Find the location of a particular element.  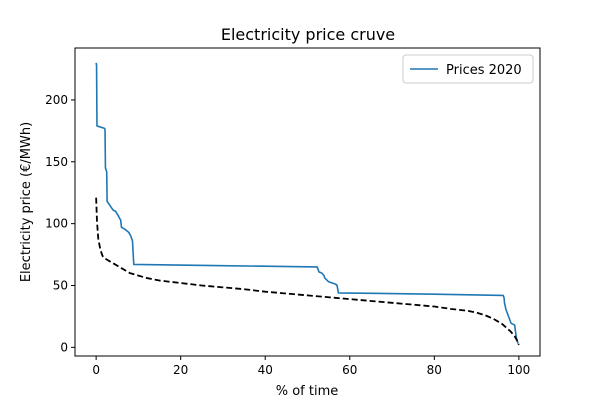

legend-box is located at coordinates (468, 69).